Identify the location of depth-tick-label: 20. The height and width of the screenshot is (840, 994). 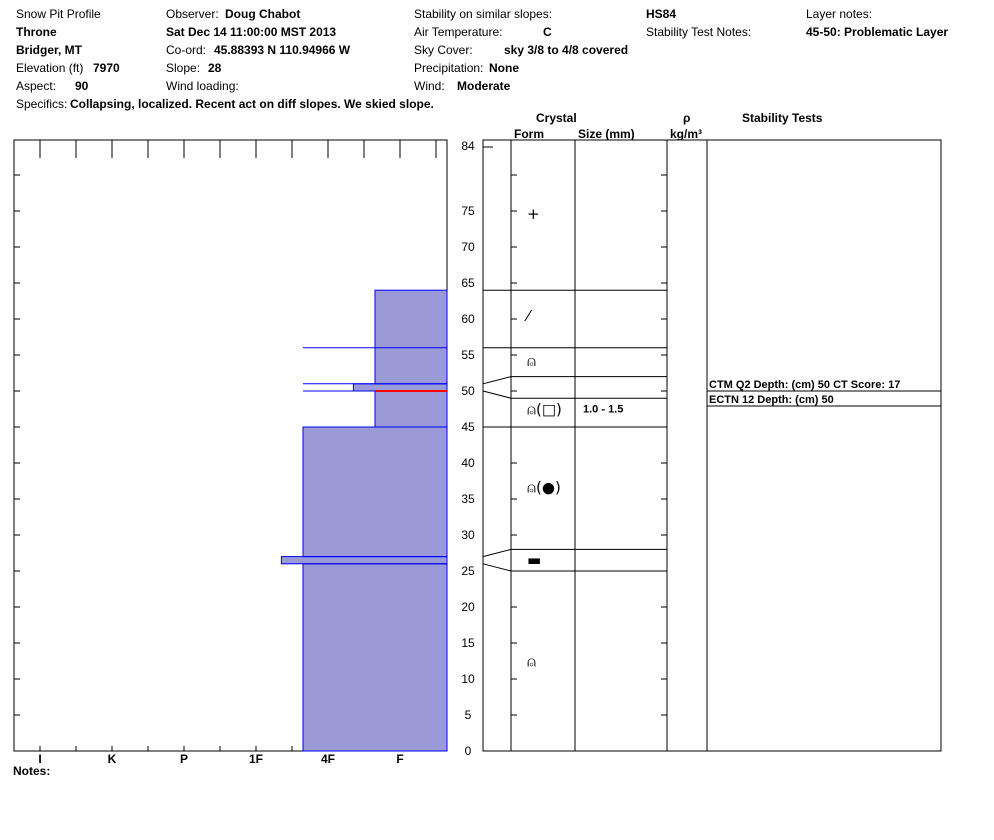
(468, 607).